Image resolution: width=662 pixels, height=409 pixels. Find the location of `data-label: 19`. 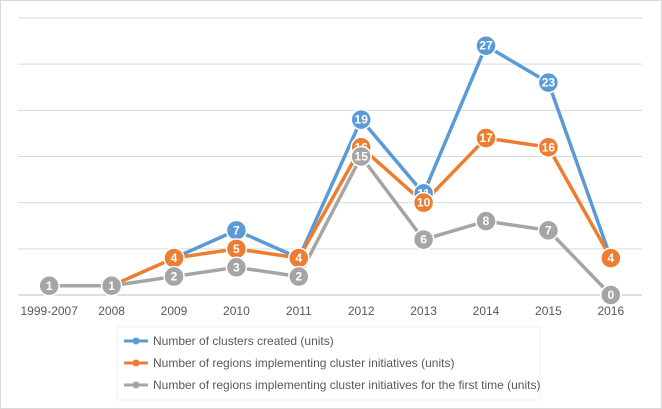

data-label: 19 is located at coordinates (362, 120).